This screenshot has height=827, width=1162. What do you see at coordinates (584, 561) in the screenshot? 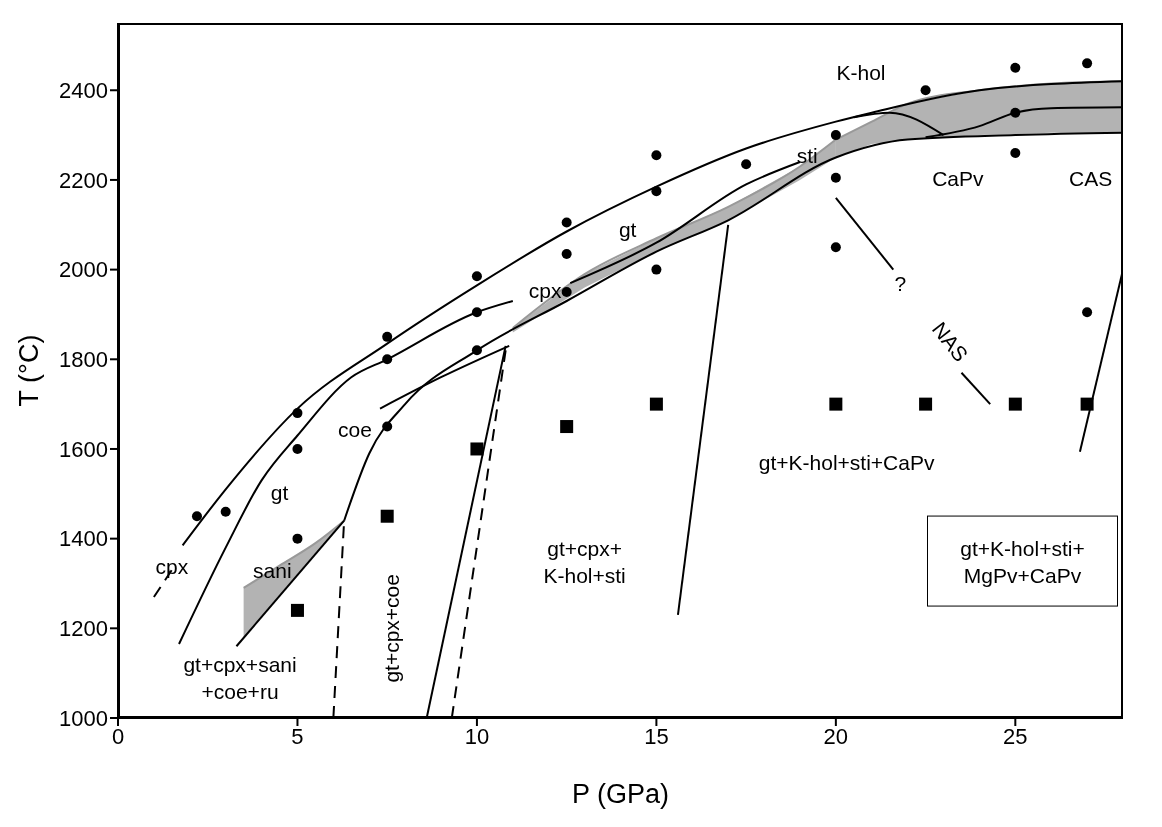
I see `annotation: gt+cpx+ K-hol+sti` at bounding box center [584, 561].